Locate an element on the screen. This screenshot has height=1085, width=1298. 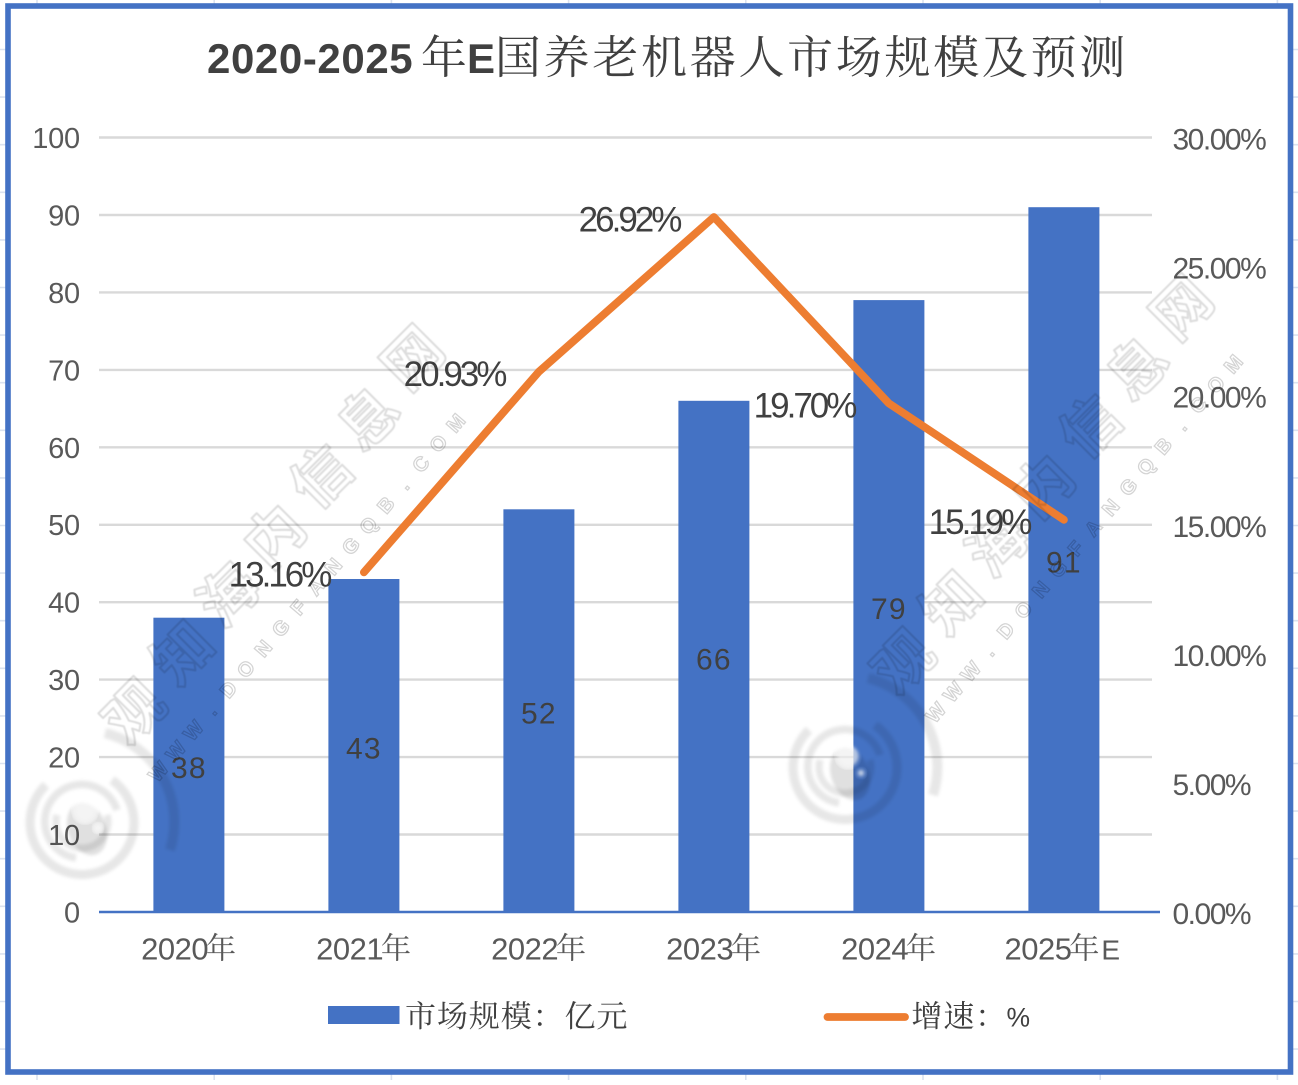
svg-text: 20.00% is located at coordinates (1220, 398).